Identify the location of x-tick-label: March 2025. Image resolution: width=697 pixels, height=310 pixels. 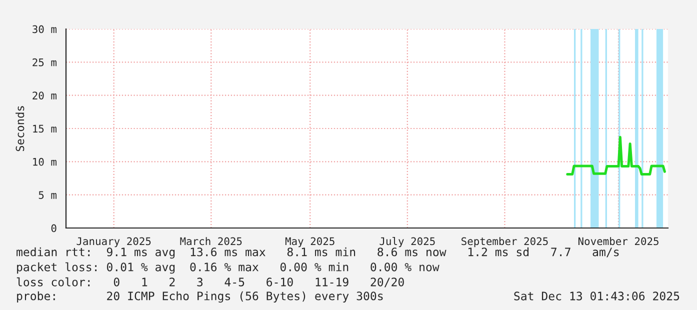
(211, 241).